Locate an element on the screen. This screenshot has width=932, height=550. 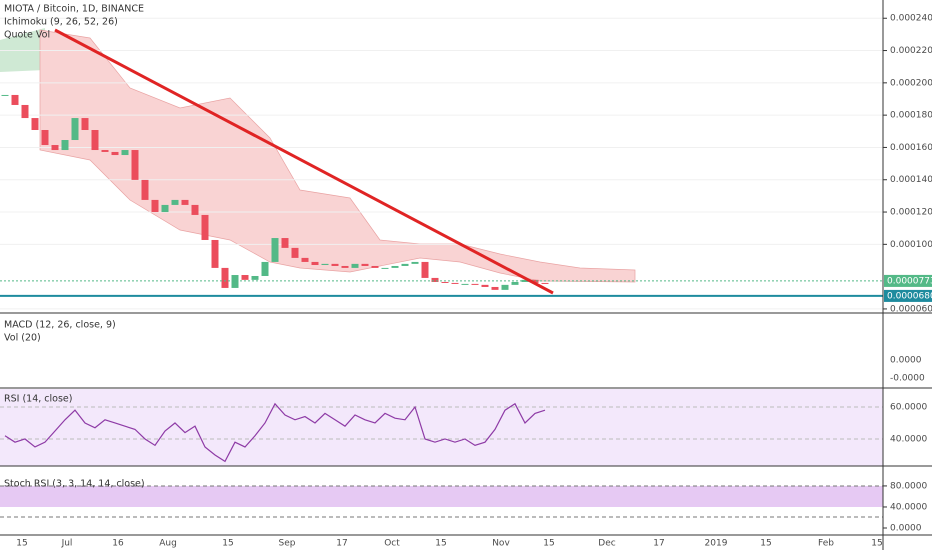
pane-title: RSI (14, close) is located at coordinates (38, 399).